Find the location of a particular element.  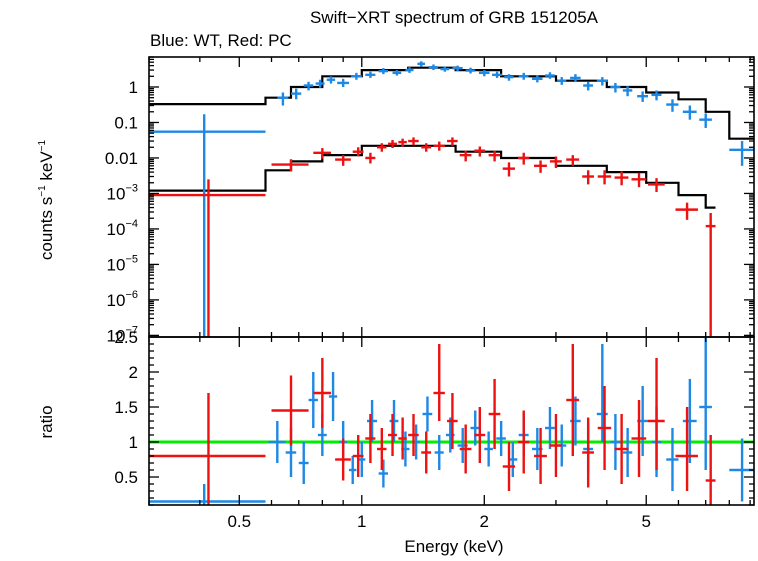

x-tick-label: 5 is located at coordinates (645, 521).